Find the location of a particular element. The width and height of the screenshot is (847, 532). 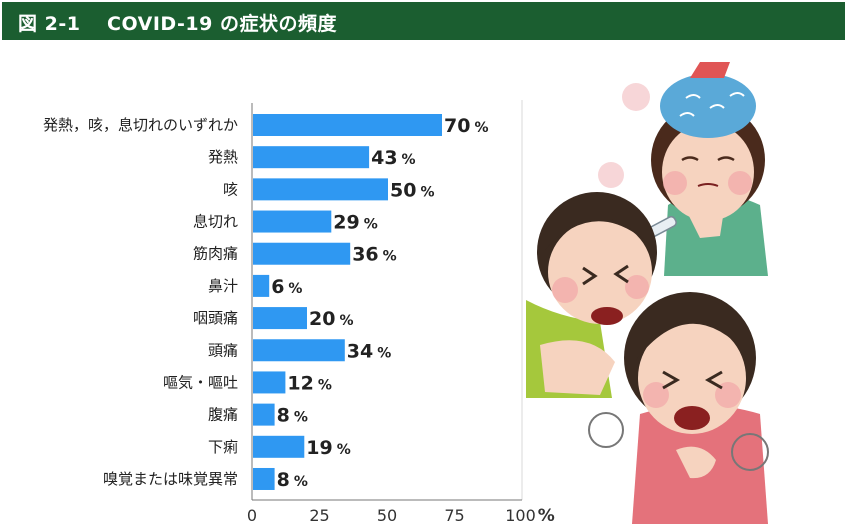

category-label: 息切れ is located at coordinates (215, 222).